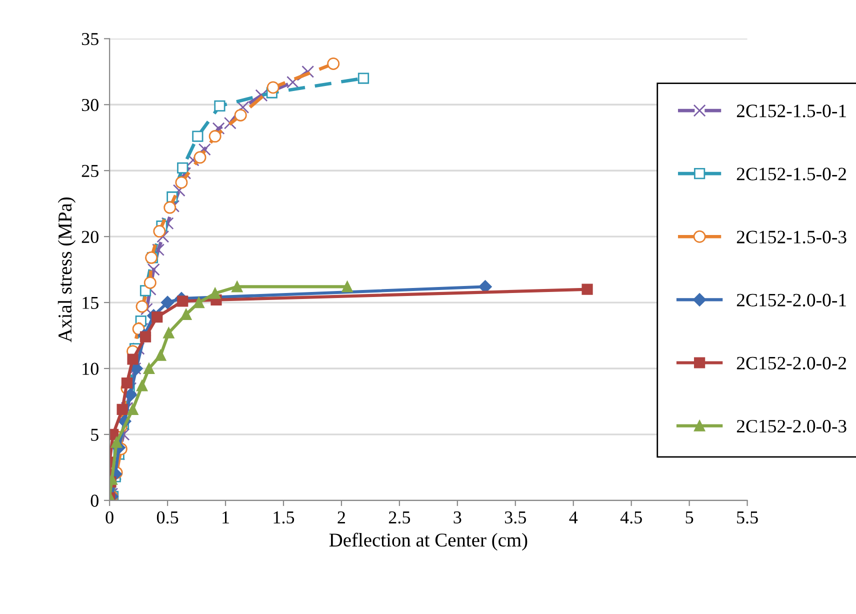  What do you see at coordinates (573, 517) in the screenshot?
I see `x-tick-label: 4` at bounding box center [573, 517].